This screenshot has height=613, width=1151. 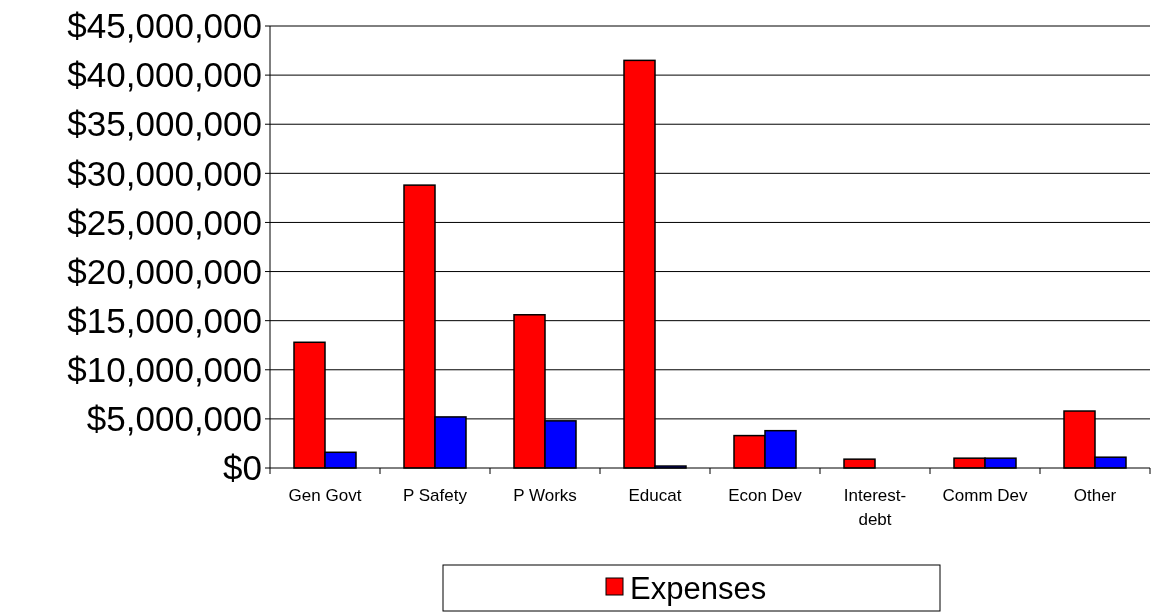 I want to click on x-tick-label: Educat, so click(x=655, y=495).